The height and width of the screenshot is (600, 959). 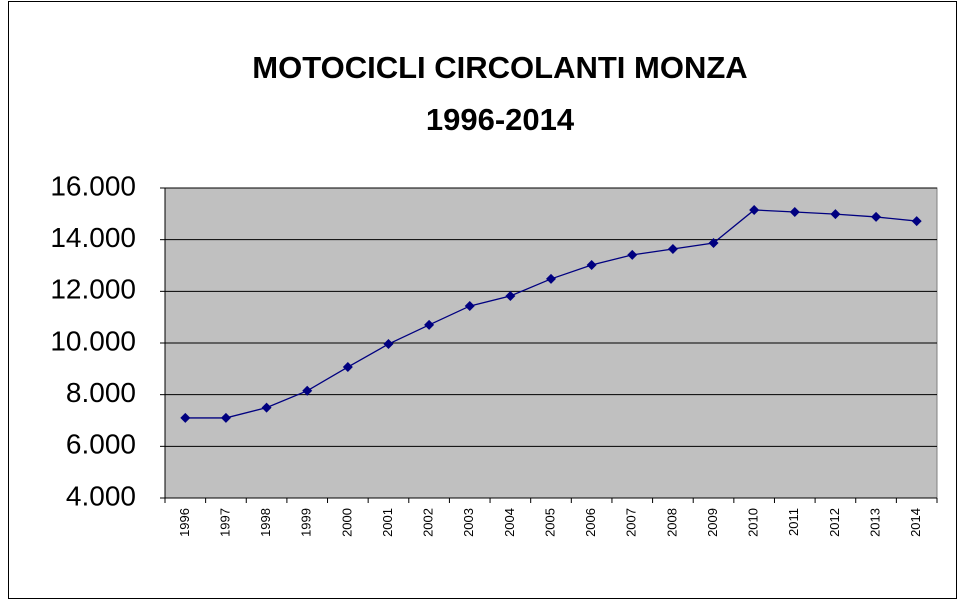 I want to click on x-tick-label: 2005, so click(x=549, y=522).